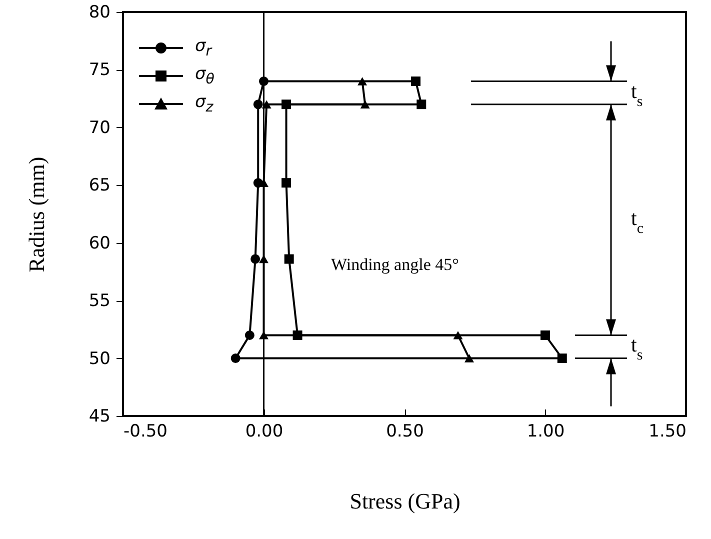 The width and height of the screenshot is (711, 539). What do you see at coordinates (99, 70) in the screenshot?
I see `y-tick-label: 75` at bounding box center [99, 70].